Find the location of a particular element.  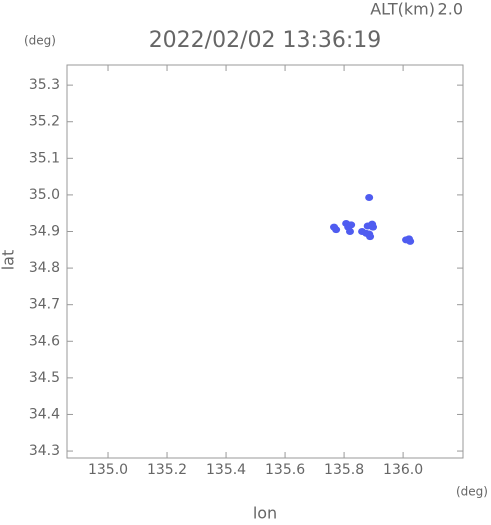

y-tick-label: 35.1 is located at coordinates (44, 158).